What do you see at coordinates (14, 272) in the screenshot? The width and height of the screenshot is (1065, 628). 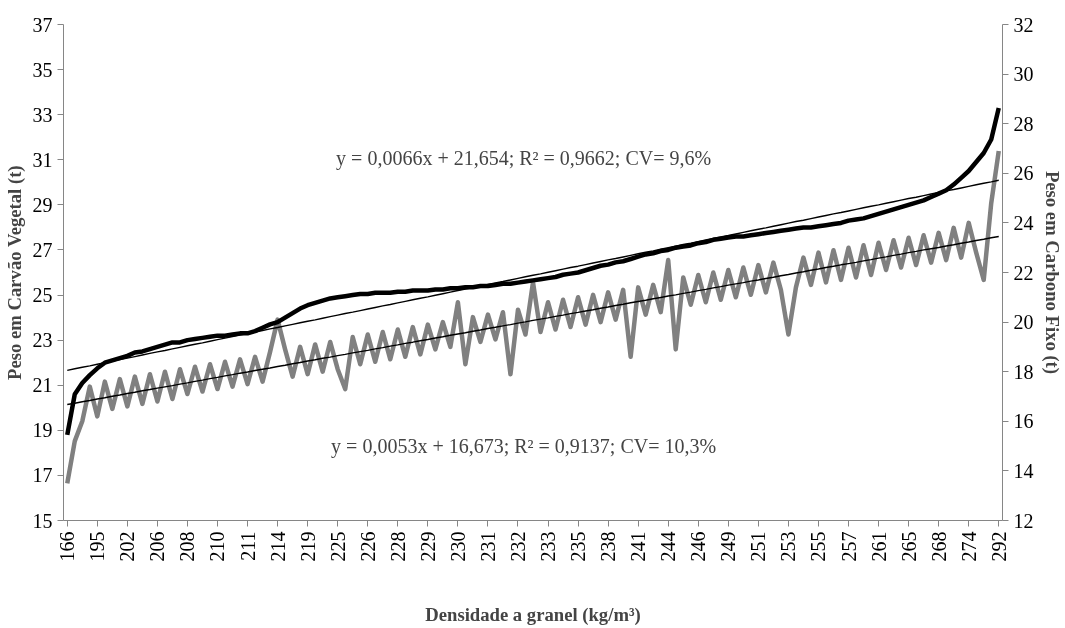 I see `y-axis-title: Peso em Carvão Vegetal (t)` at bounding box center [14, 272].